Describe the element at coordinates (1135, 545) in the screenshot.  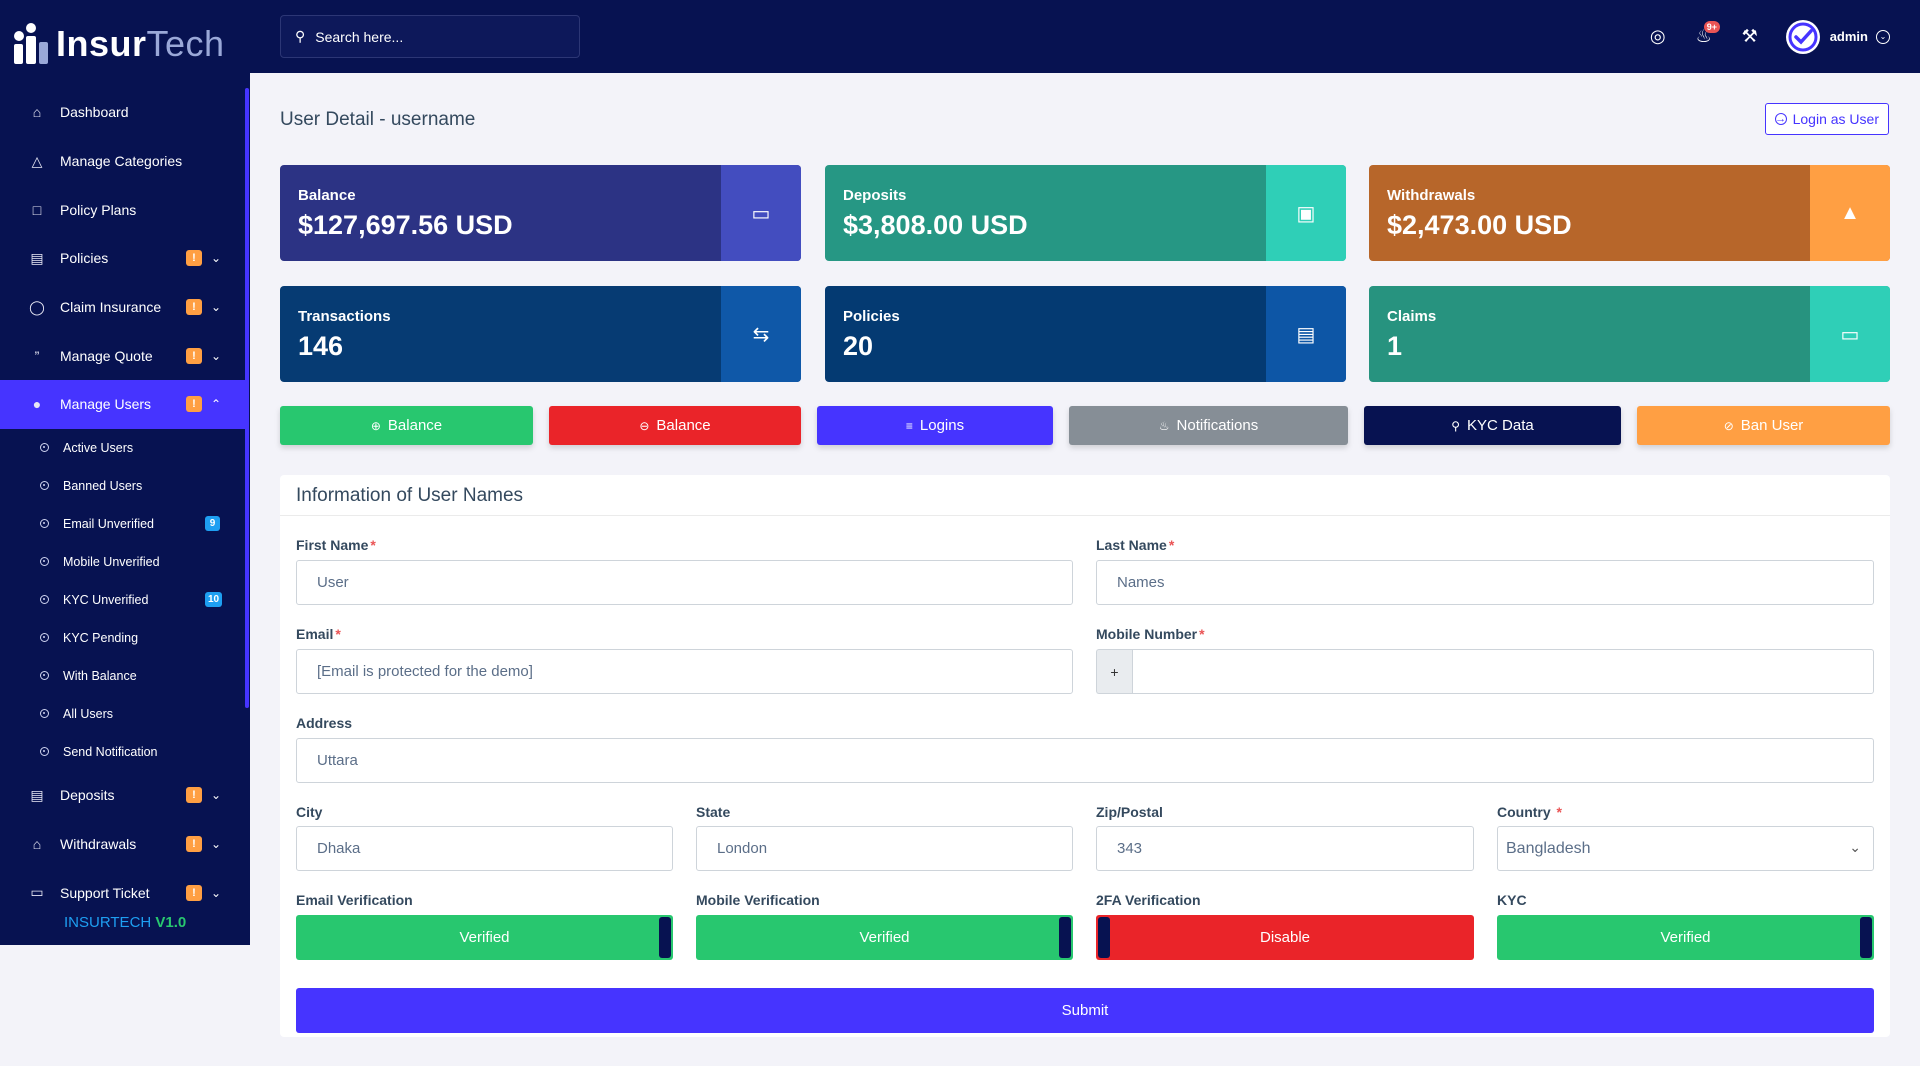
I see `last-name-label: Last Name *` at that location.